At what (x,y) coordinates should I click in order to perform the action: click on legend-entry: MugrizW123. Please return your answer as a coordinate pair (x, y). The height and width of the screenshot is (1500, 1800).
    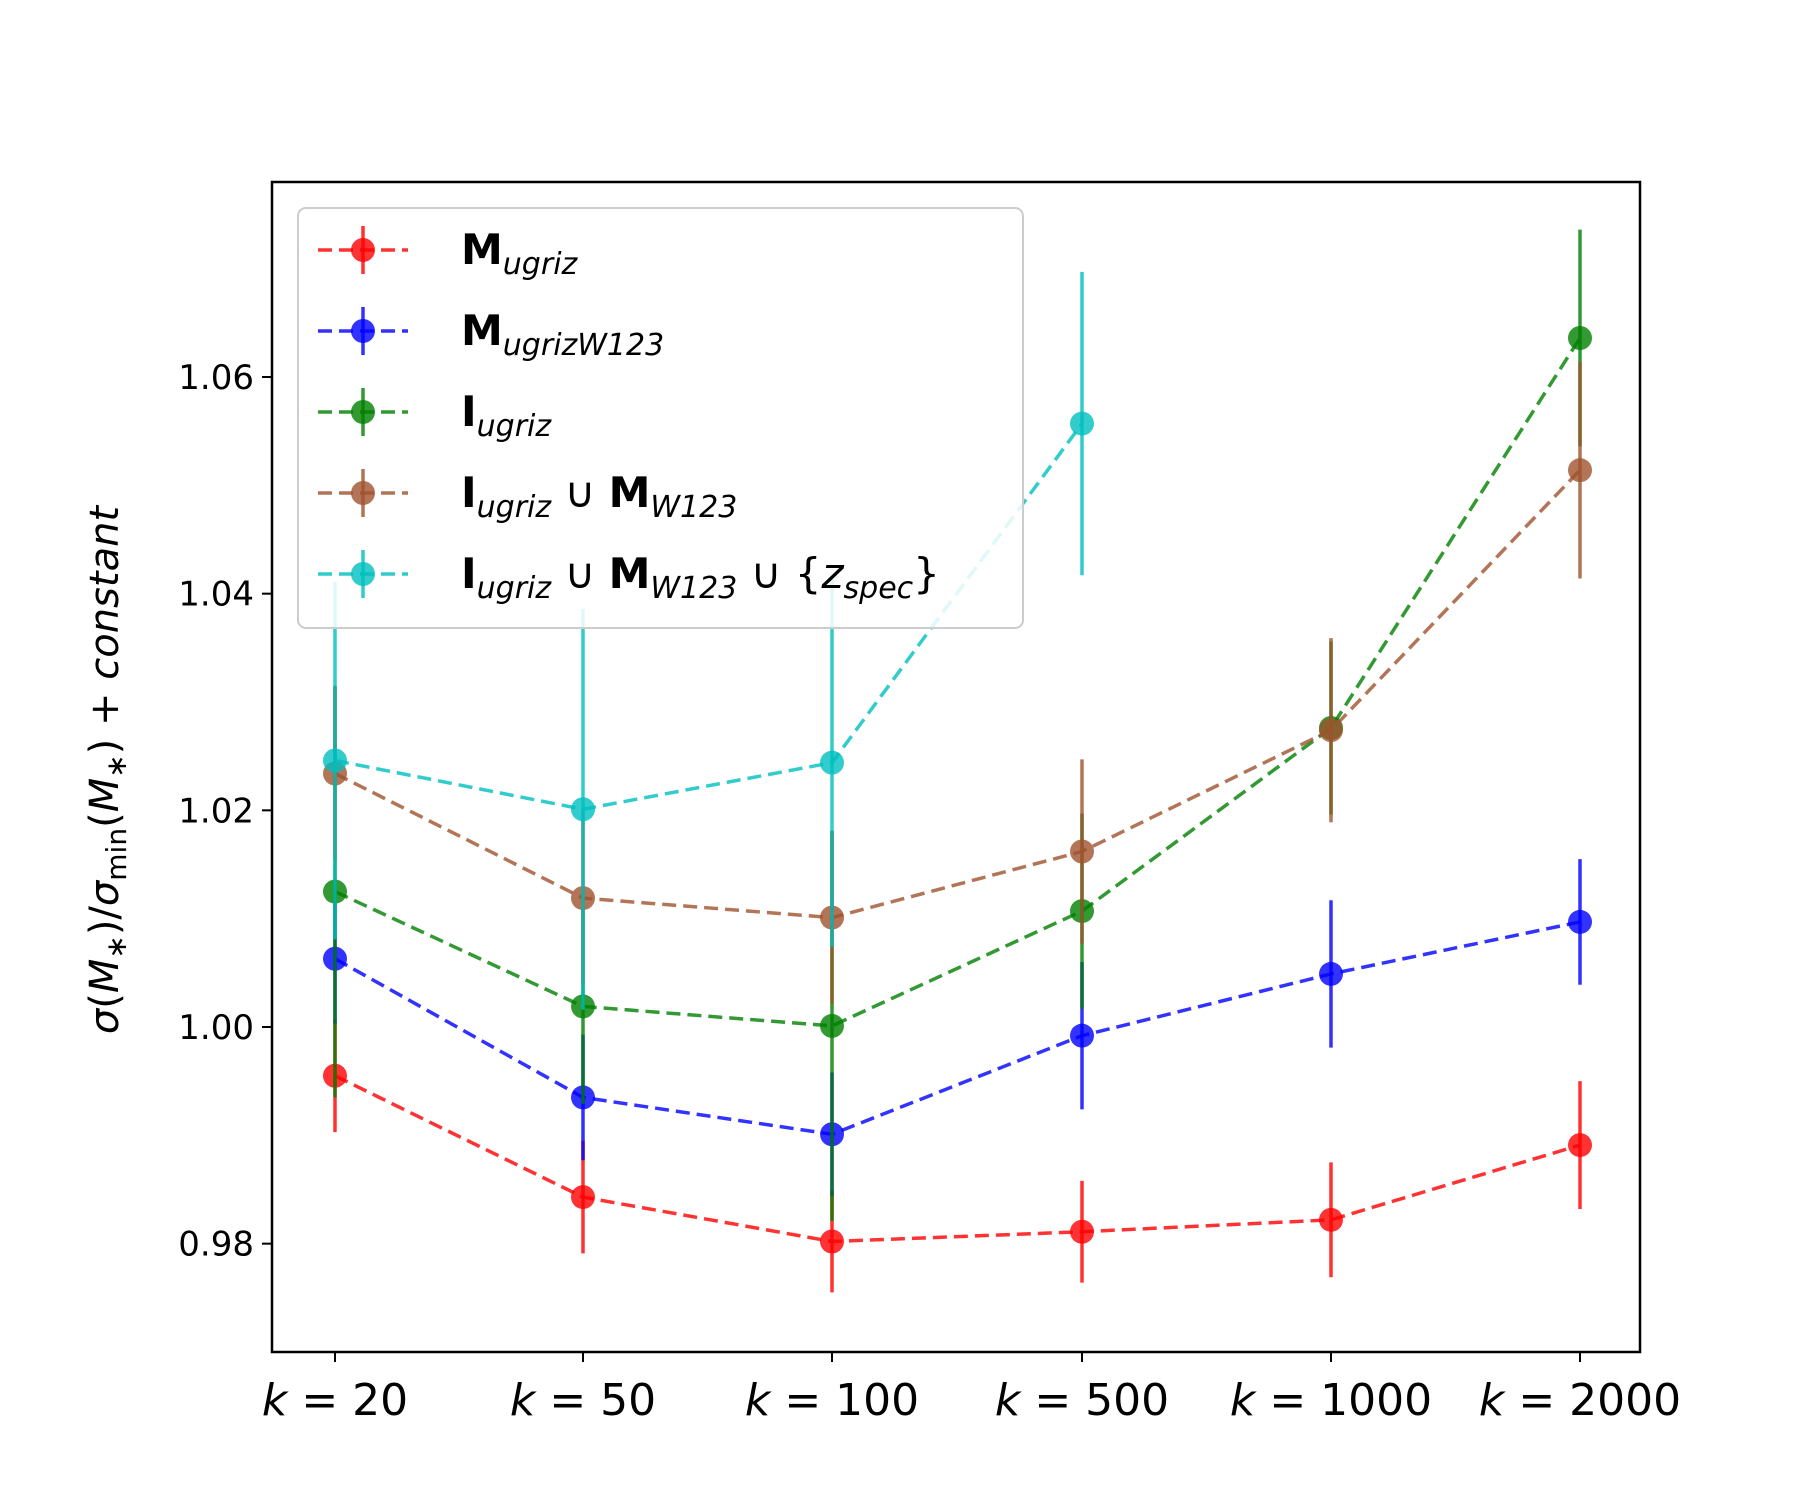
    Looking at the image, I should click on (491, 334).